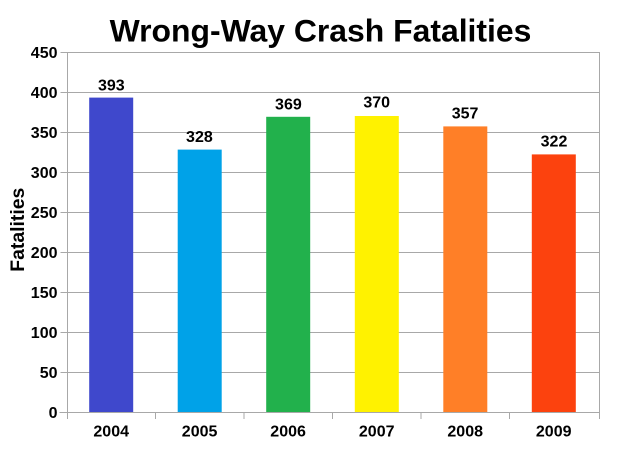  What do you see at coordinates (53, 413) in the screenshot?
I see `svg-text: 0` at bounding box center [53, 413].